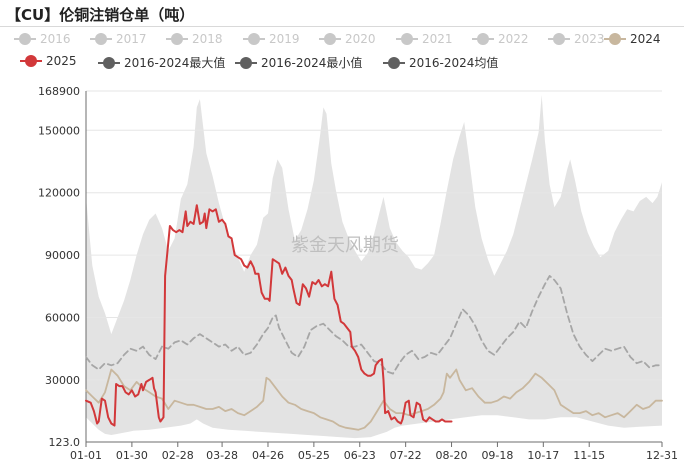  I want to click on legend-label: 2016-2024最大值, so click(175, 63).